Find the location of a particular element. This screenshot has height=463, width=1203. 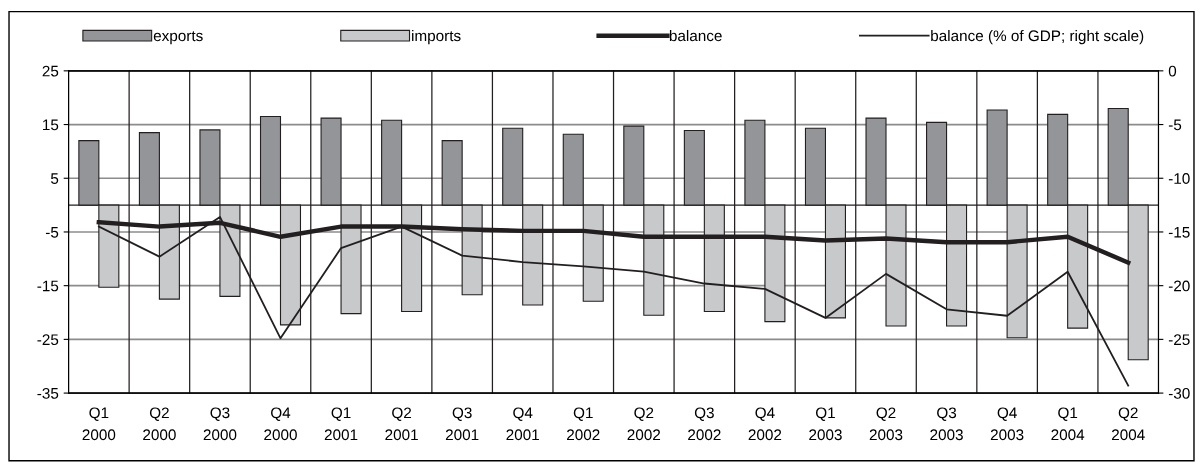

x-tick-label: Q3 2002 is located at coordinates (704, 424).